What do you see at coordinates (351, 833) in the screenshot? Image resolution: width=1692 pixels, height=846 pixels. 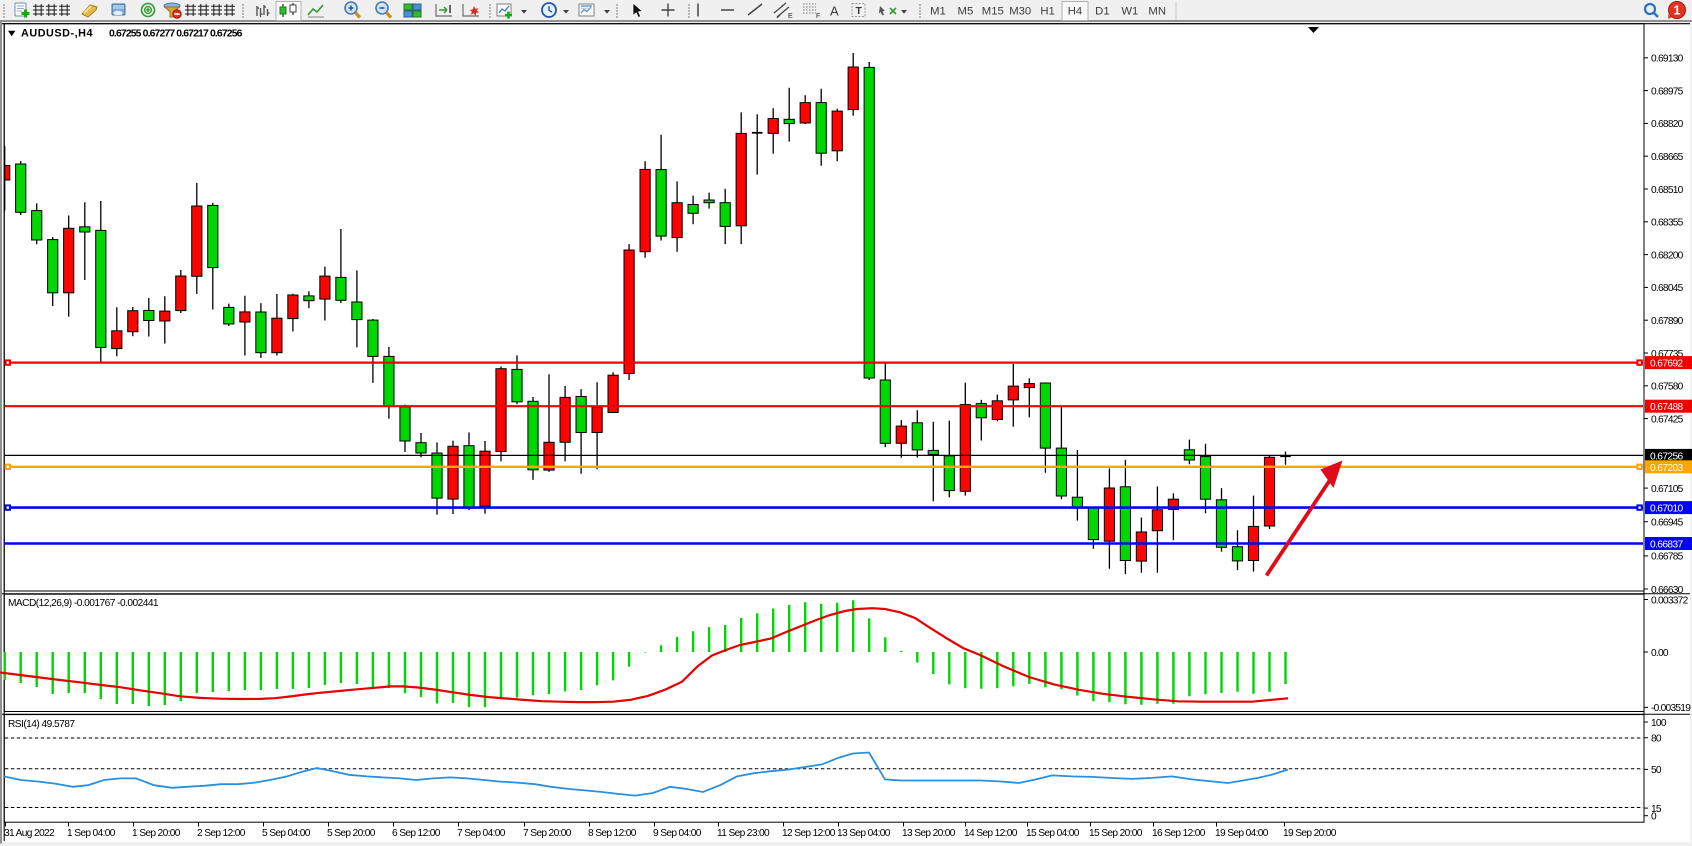 I see `svg-text: 5 Sep 20:00` at bounding box center [351, 833].